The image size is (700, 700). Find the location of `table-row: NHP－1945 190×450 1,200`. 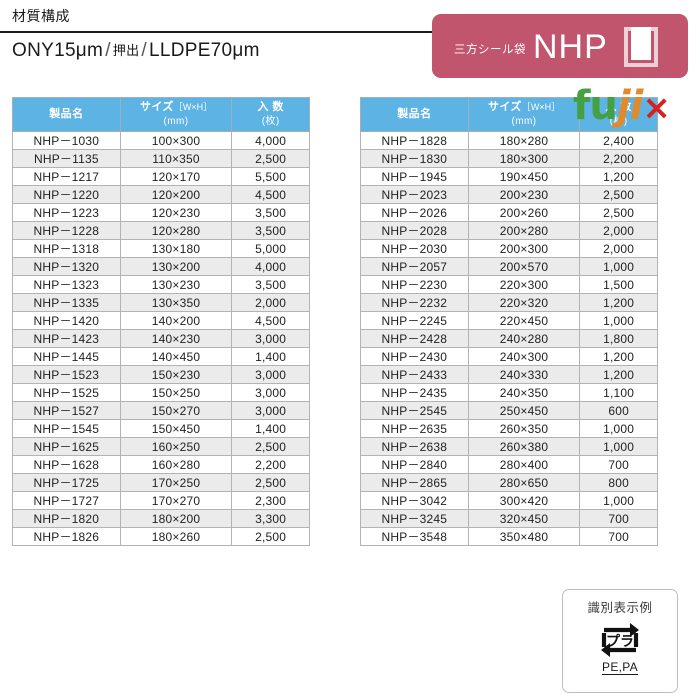

table-row: NHP－1945 190×450 1,200 is located at coordinates (509, 176).